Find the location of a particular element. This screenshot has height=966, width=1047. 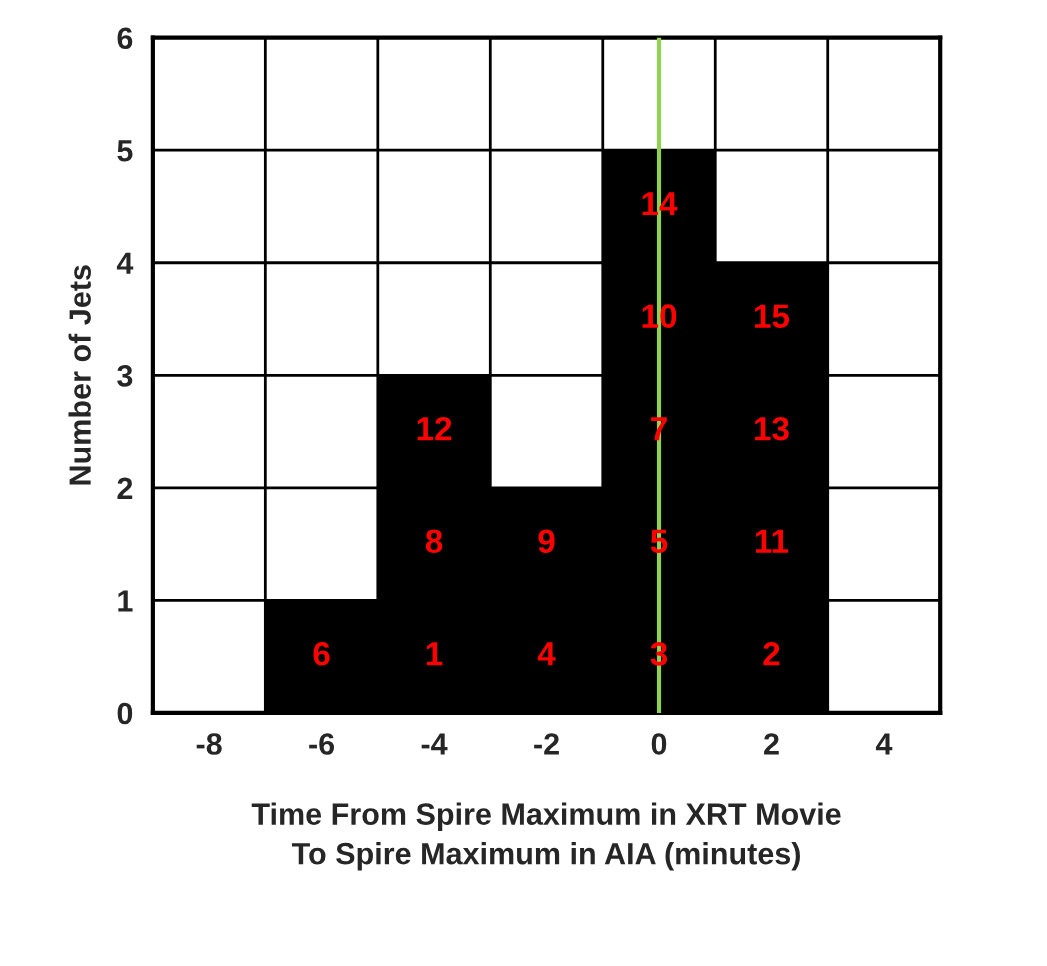

annotation: 8 is located at coordinates (434, 541).